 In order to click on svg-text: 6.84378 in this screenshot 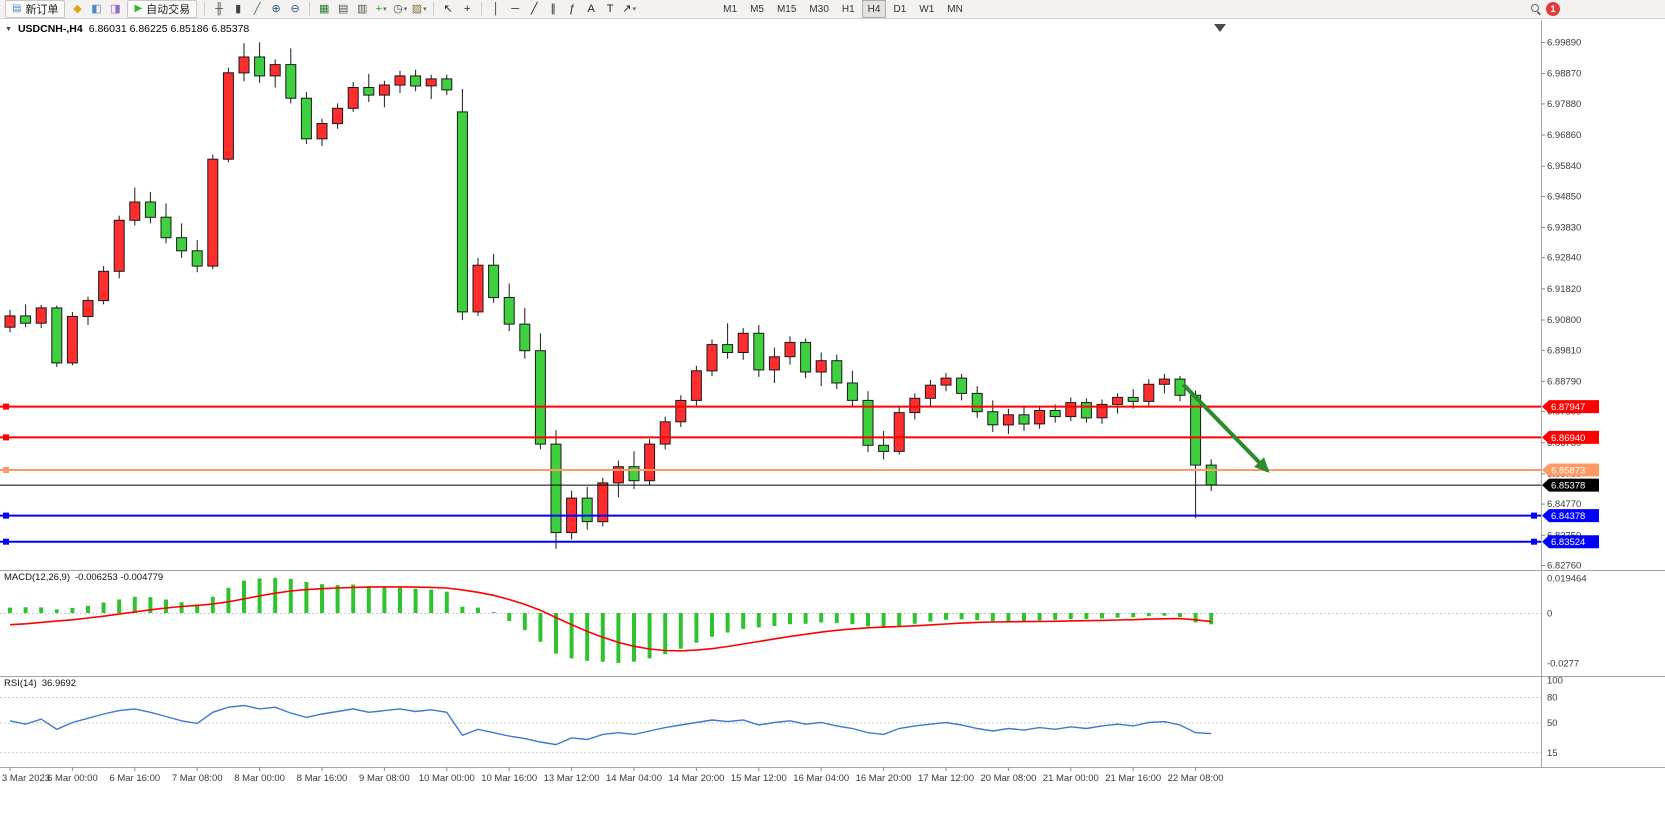, I will do `click(1568, 516)`.